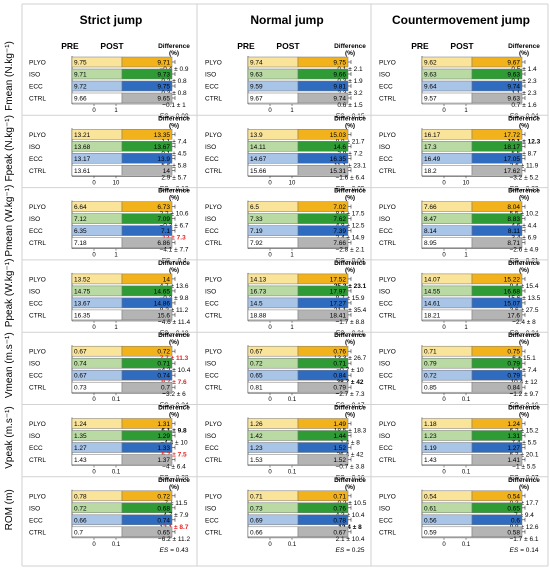  What do you see at coordinates (80, 508) in the screenshot?
I see `pre-value: 0.72` at bounding box center [80, 508].